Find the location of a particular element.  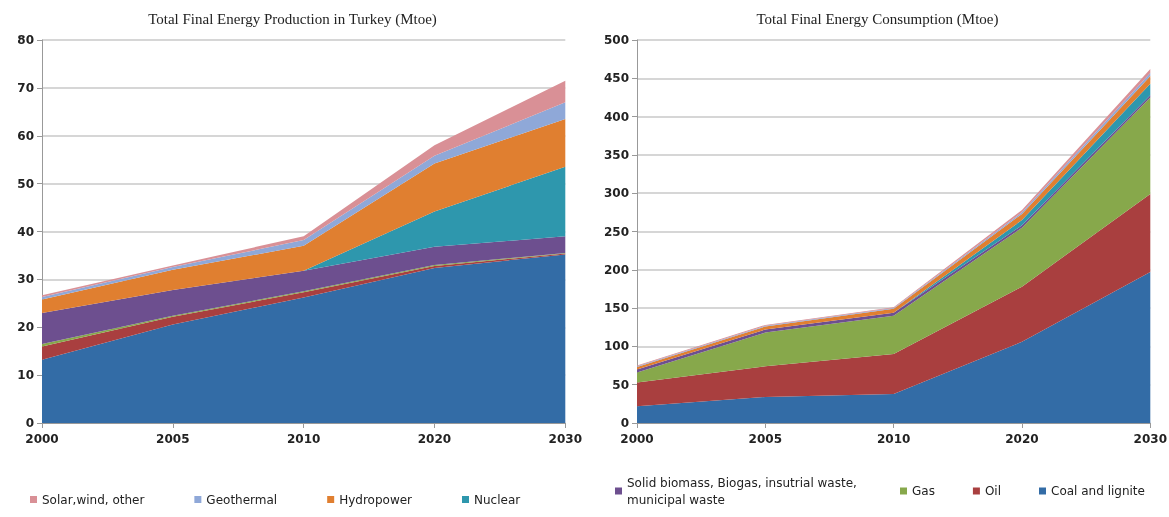

y-tick-label: 350 is located at coordinates (616, 154).